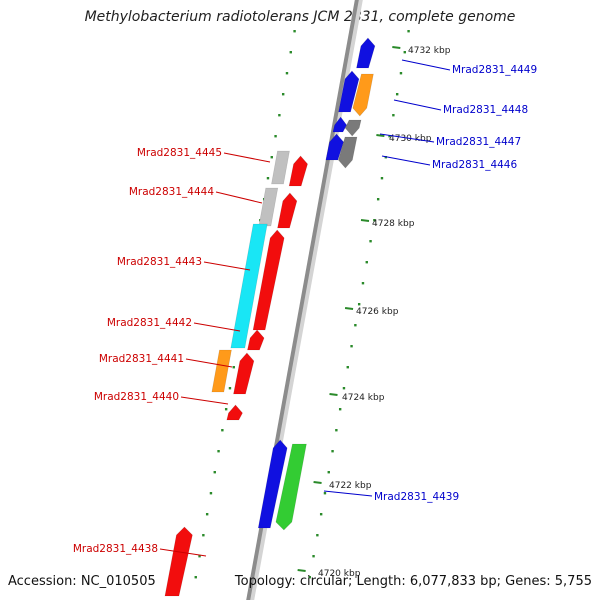 This screenshot has width=600, height=600. What do you see at coordinates (485, 110) in the screenshot?
I see `gene-label-4448: Mrad2831_4448` at bounding box center [485, 110].